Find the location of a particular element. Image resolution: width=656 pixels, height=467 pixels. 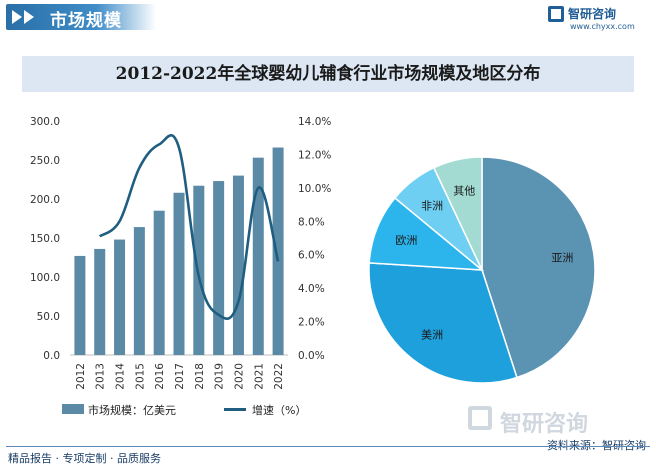

pie-label-非洲: 非洲 is located at coordinates (432, 206).